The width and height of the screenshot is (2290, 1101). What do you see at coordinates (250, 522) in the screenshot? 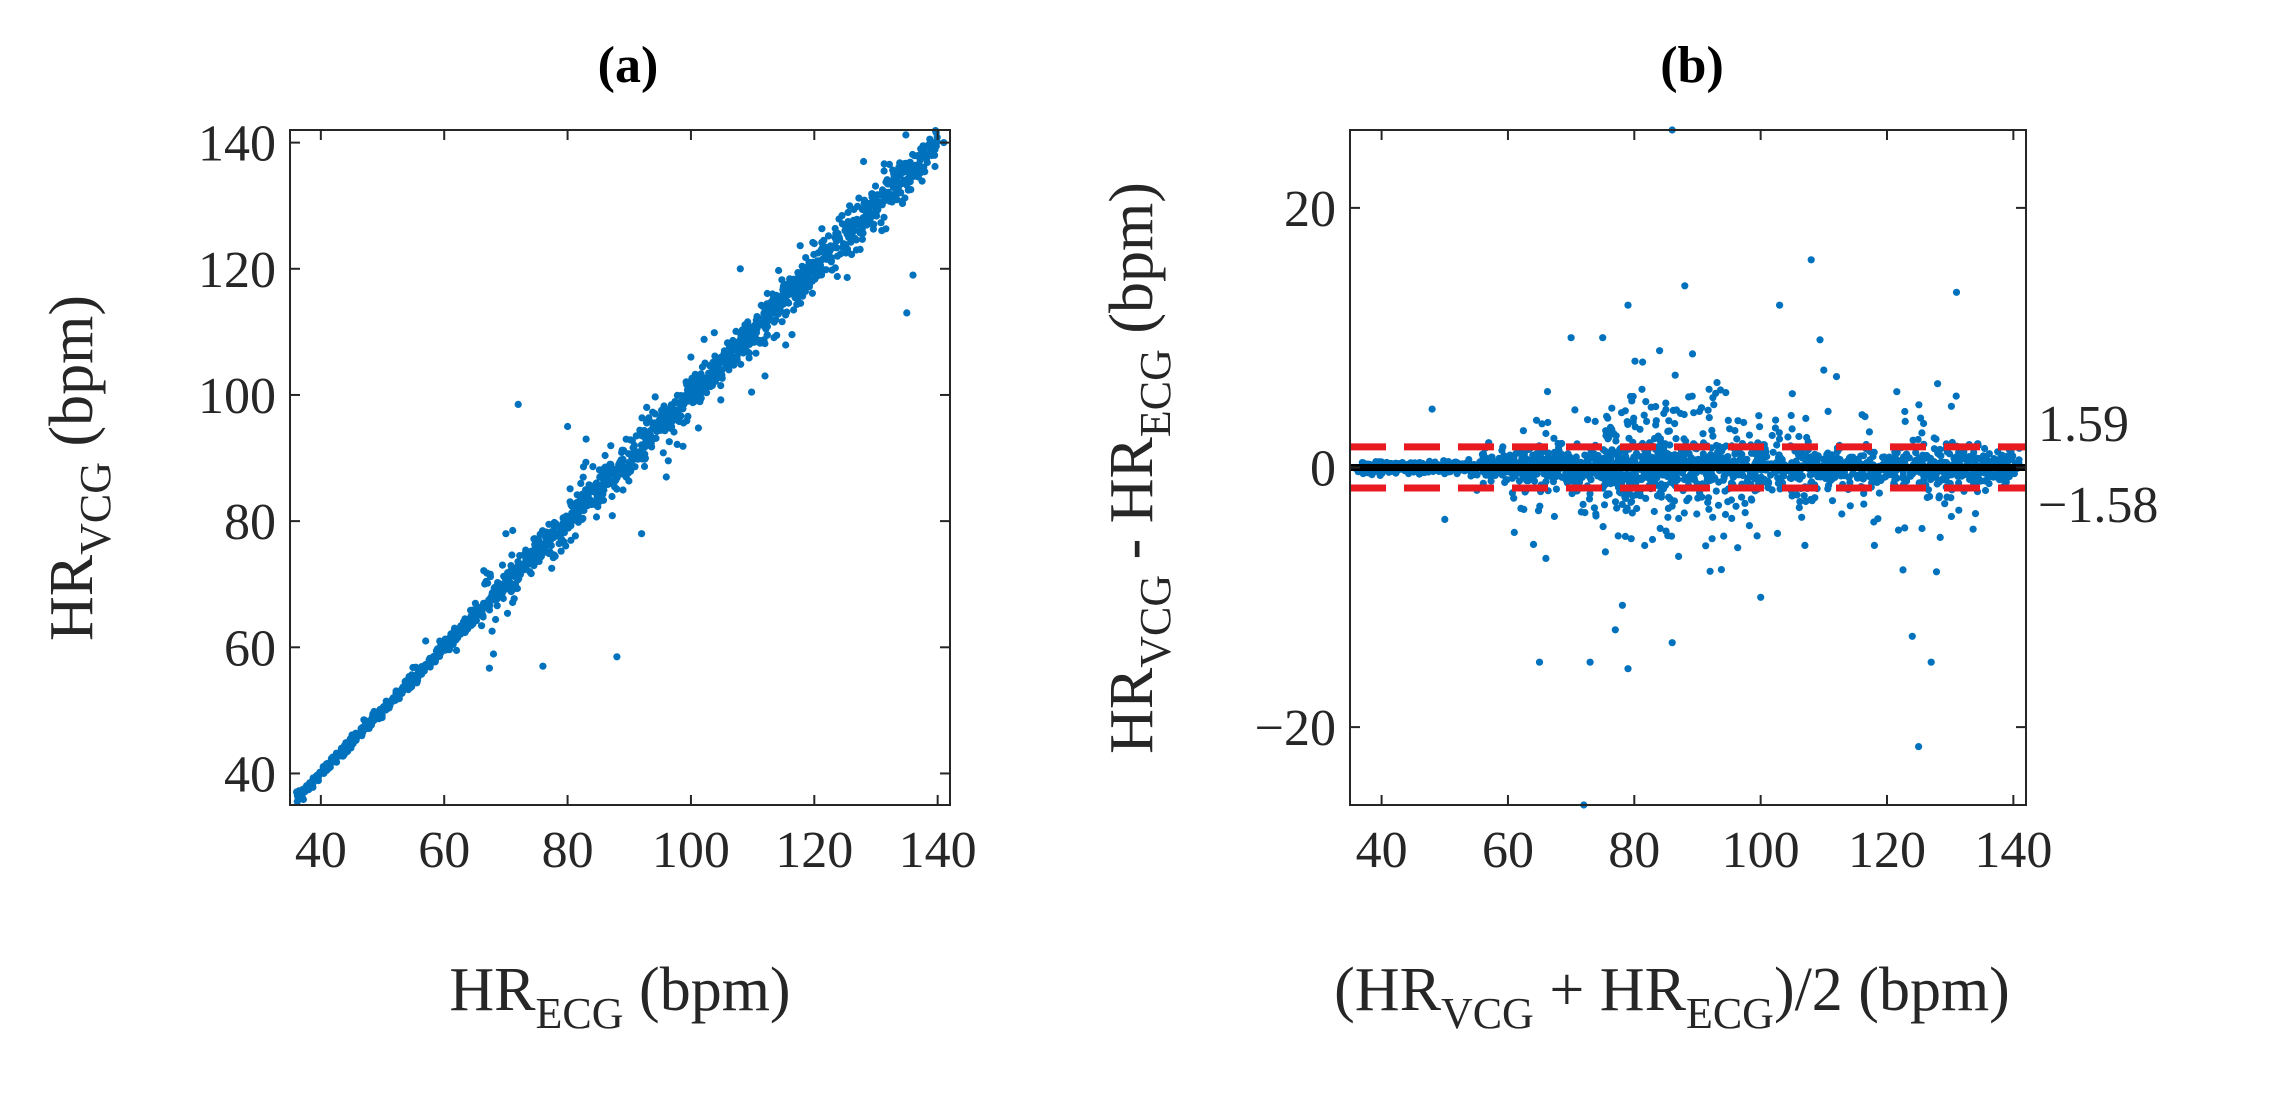
I see `y-tick-label: 80` at bounding box center [250, 522].